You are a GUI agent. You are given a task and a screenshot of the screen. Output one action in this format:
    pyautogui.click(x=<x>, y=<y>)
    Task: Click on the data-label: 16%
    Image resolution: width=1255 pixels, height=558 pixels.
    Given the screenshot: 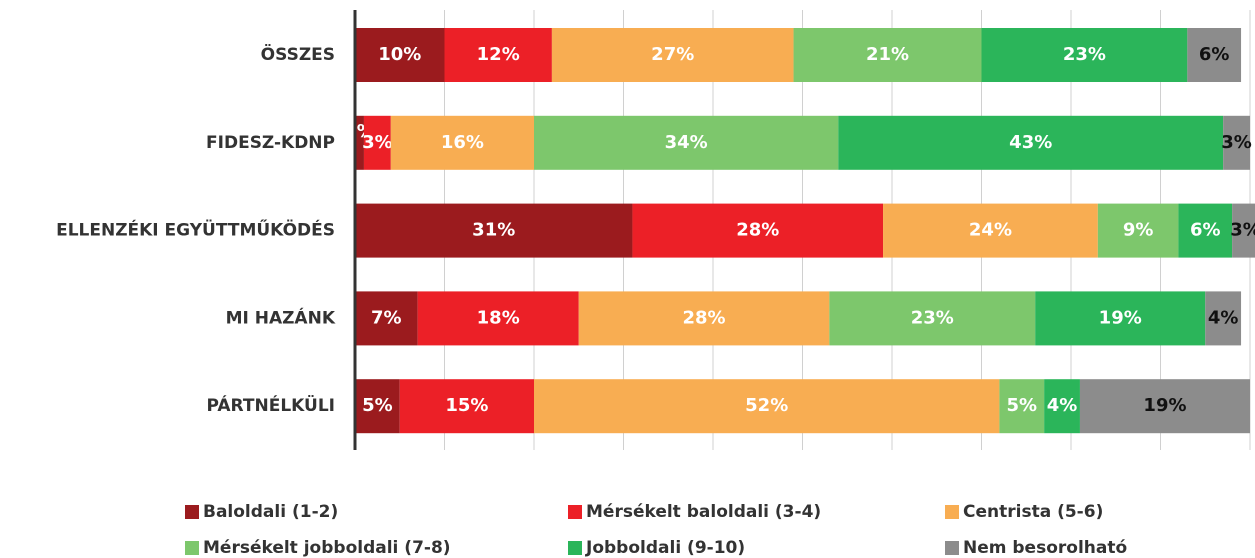 What is the action you would take?
    pyautogui.click(x=462, y=142)
    